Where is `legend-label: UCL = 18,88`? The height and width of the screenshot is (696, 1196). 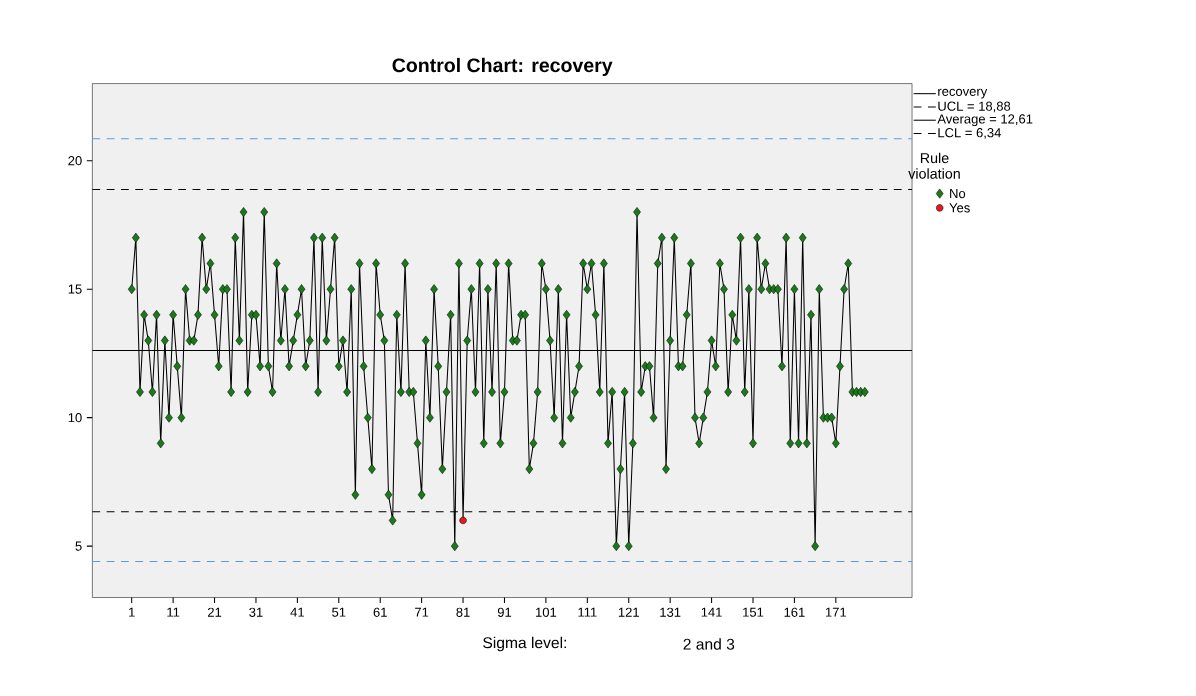
legend-label: UCL = 18,88 is located at coordinates (974, 107).